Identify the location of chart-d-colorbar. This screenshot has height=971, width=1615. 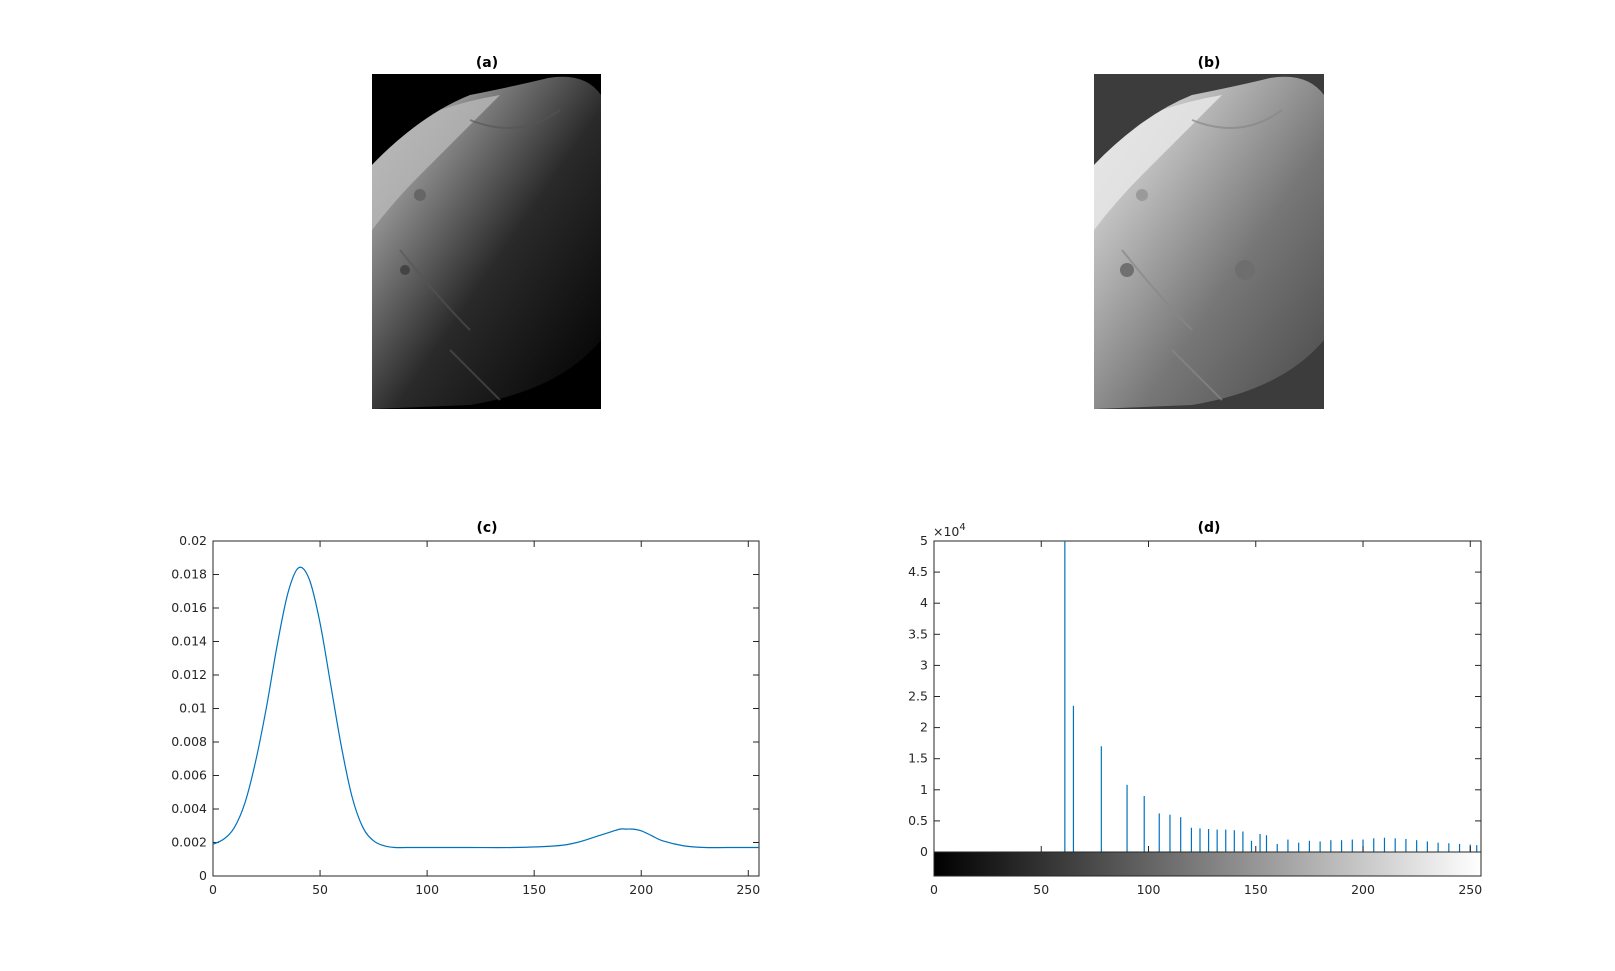
(1207, 864).